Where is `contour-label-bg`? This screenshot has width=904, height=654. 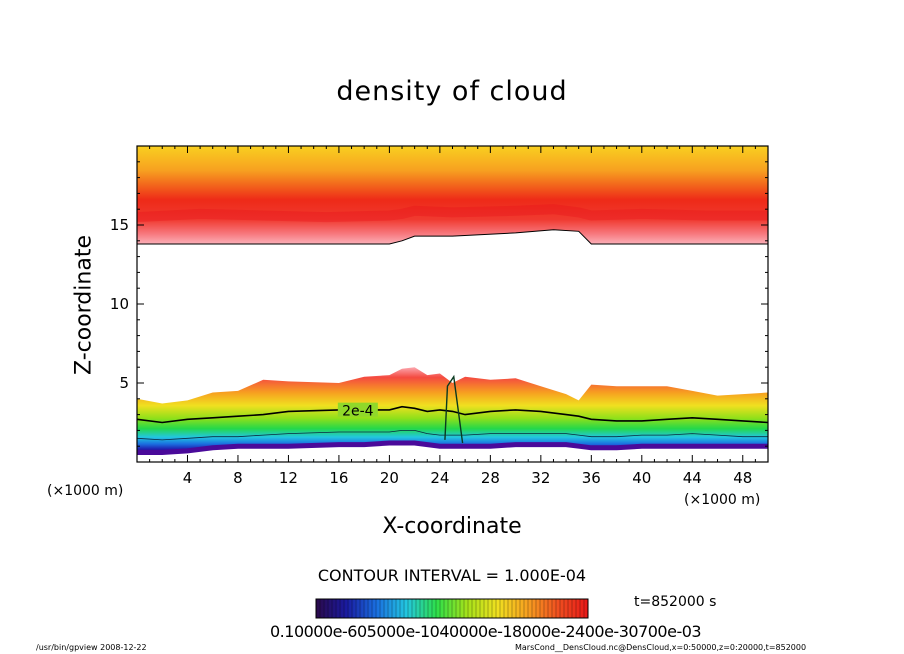
contour-label-bg is located at coordinates (357, 409).